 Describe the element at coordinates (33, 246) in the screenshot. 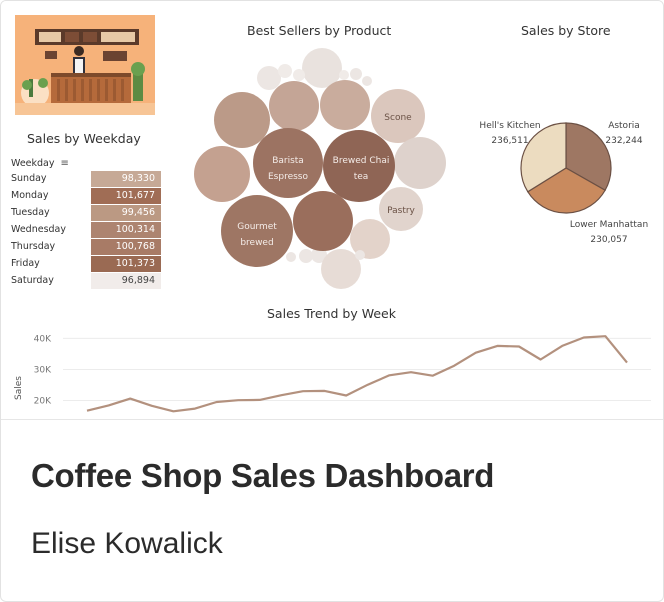

I see `weekday-day: Thursday` at that location.